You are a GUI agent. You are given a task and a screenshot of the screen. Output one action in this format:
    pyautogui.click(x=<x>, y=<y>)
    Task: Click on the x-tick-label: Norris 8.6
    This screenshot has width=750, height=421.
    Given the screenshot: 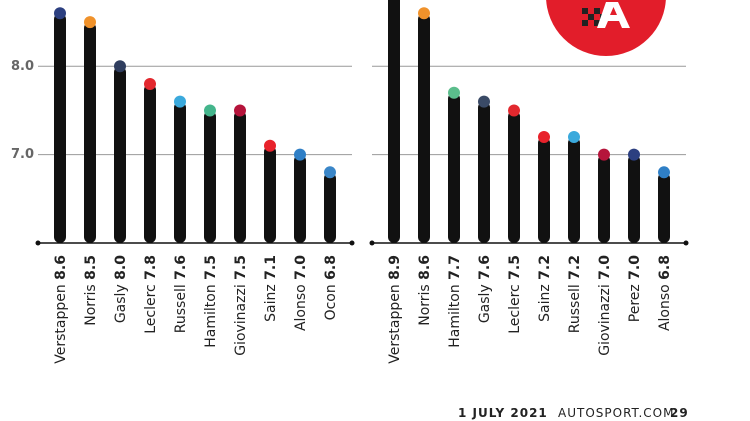 What is the action you would take?
    pyautogui.click(x=425, y=290)
    